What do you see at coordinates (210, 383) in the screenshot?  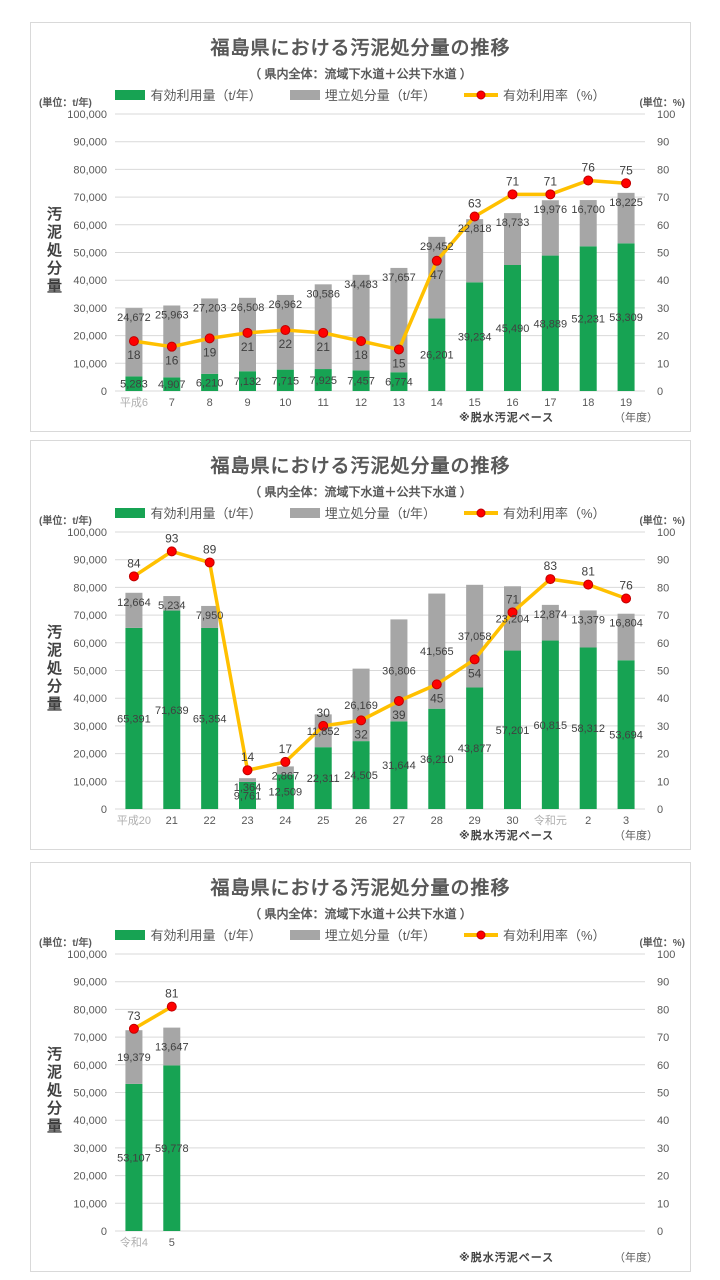 I see `value-label-effective-use: 6,210` at bounding box center [210, 383].